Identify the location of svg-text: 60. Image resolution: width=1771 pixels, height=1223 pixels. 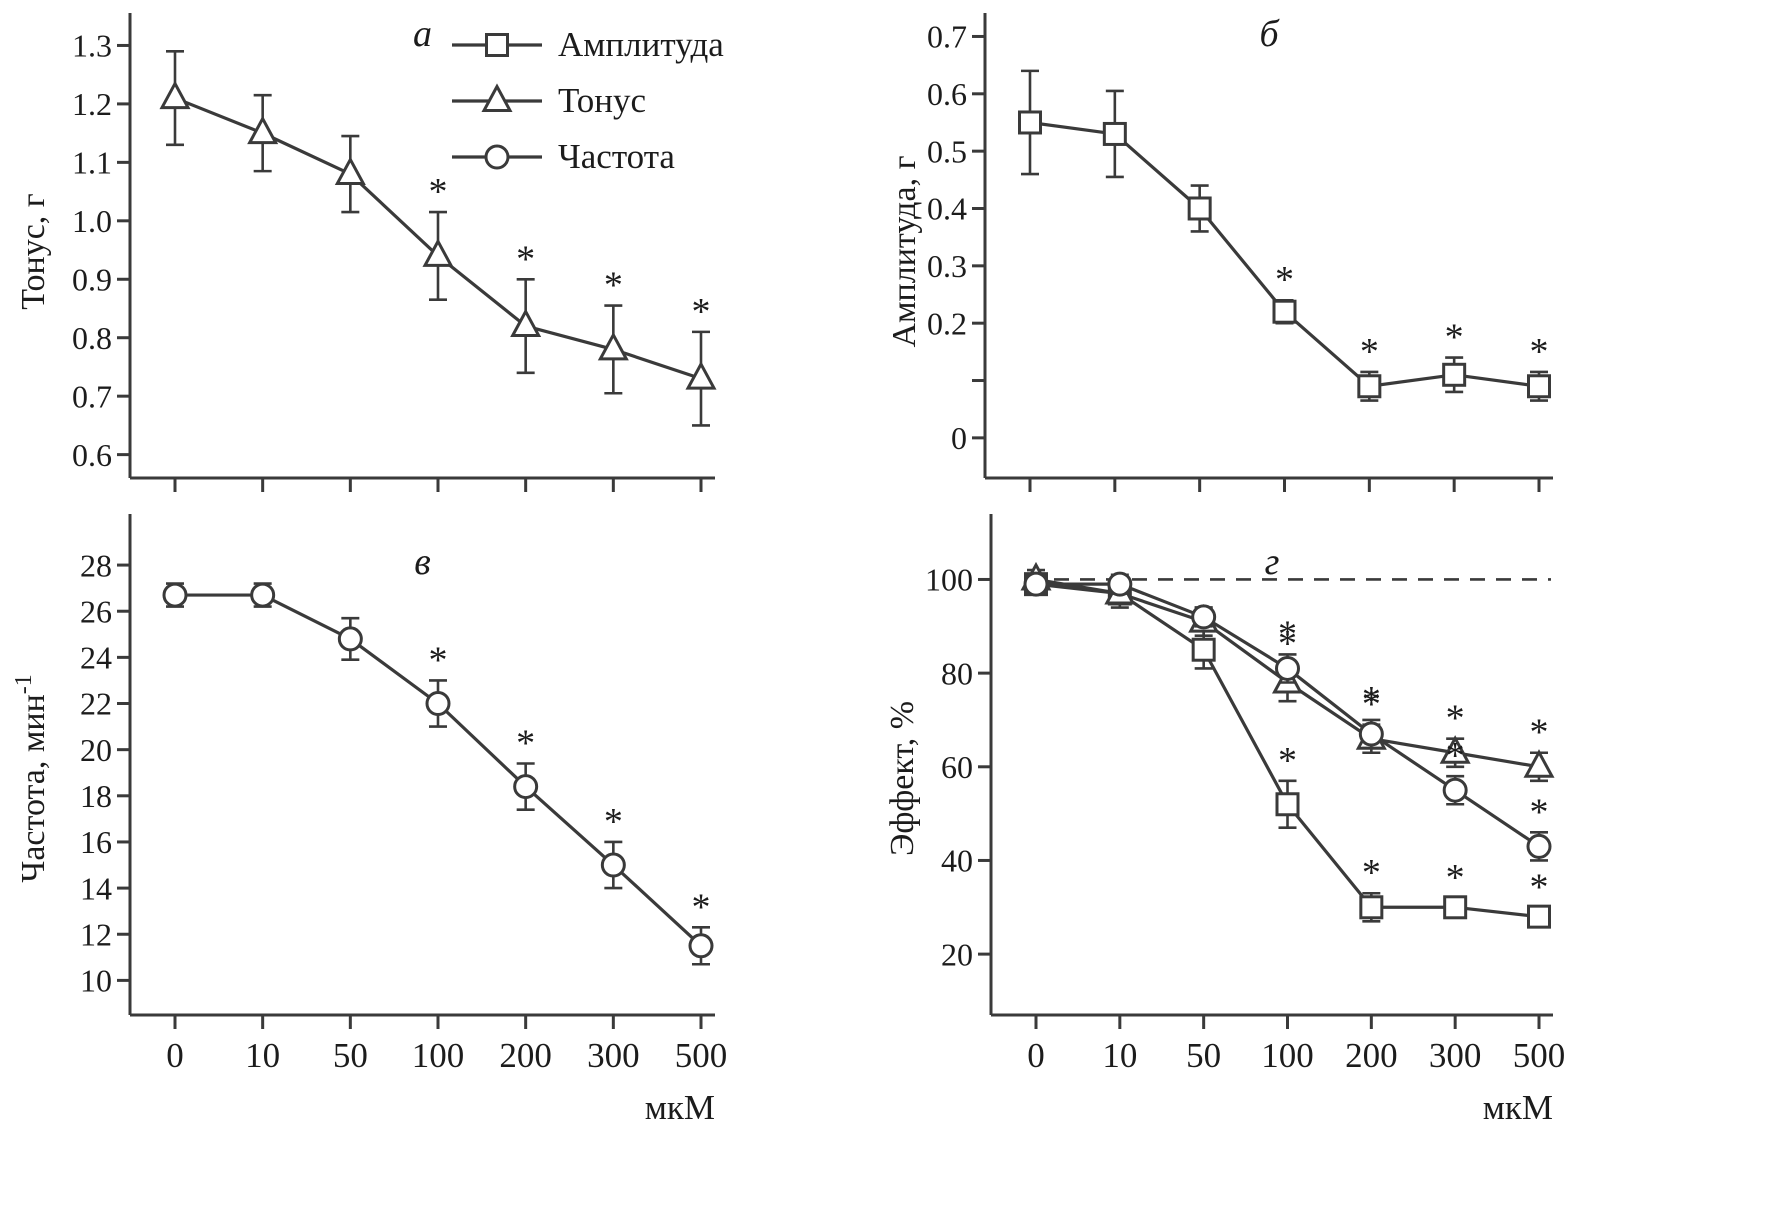
(957, 767).